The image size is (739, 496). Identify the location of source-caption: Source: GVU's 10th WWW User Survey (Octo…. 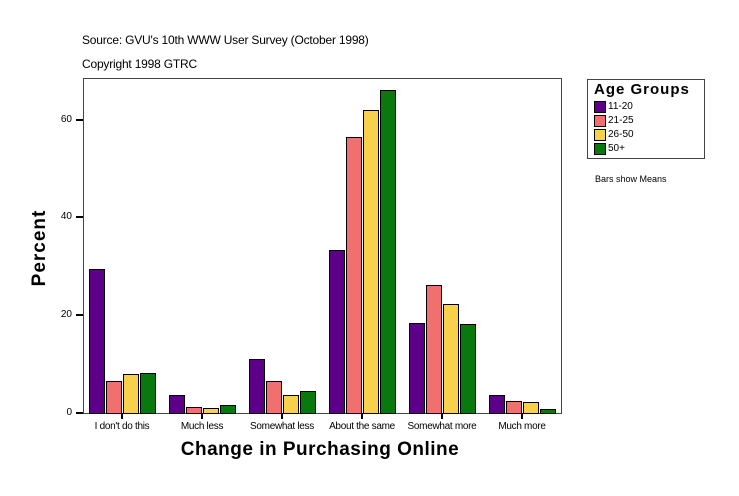
(225, 40).